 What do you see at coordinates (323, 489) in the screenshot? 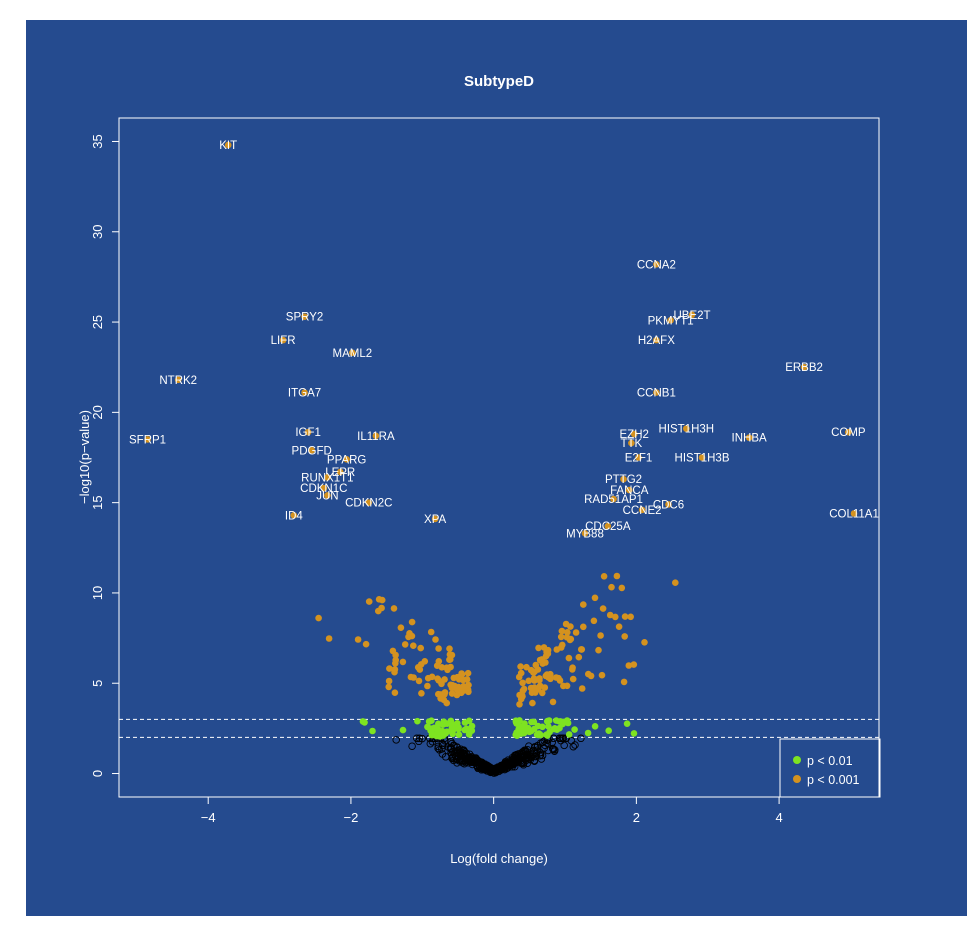
I see `gene-label: CDKN1C` at bounding box center [323, 489].